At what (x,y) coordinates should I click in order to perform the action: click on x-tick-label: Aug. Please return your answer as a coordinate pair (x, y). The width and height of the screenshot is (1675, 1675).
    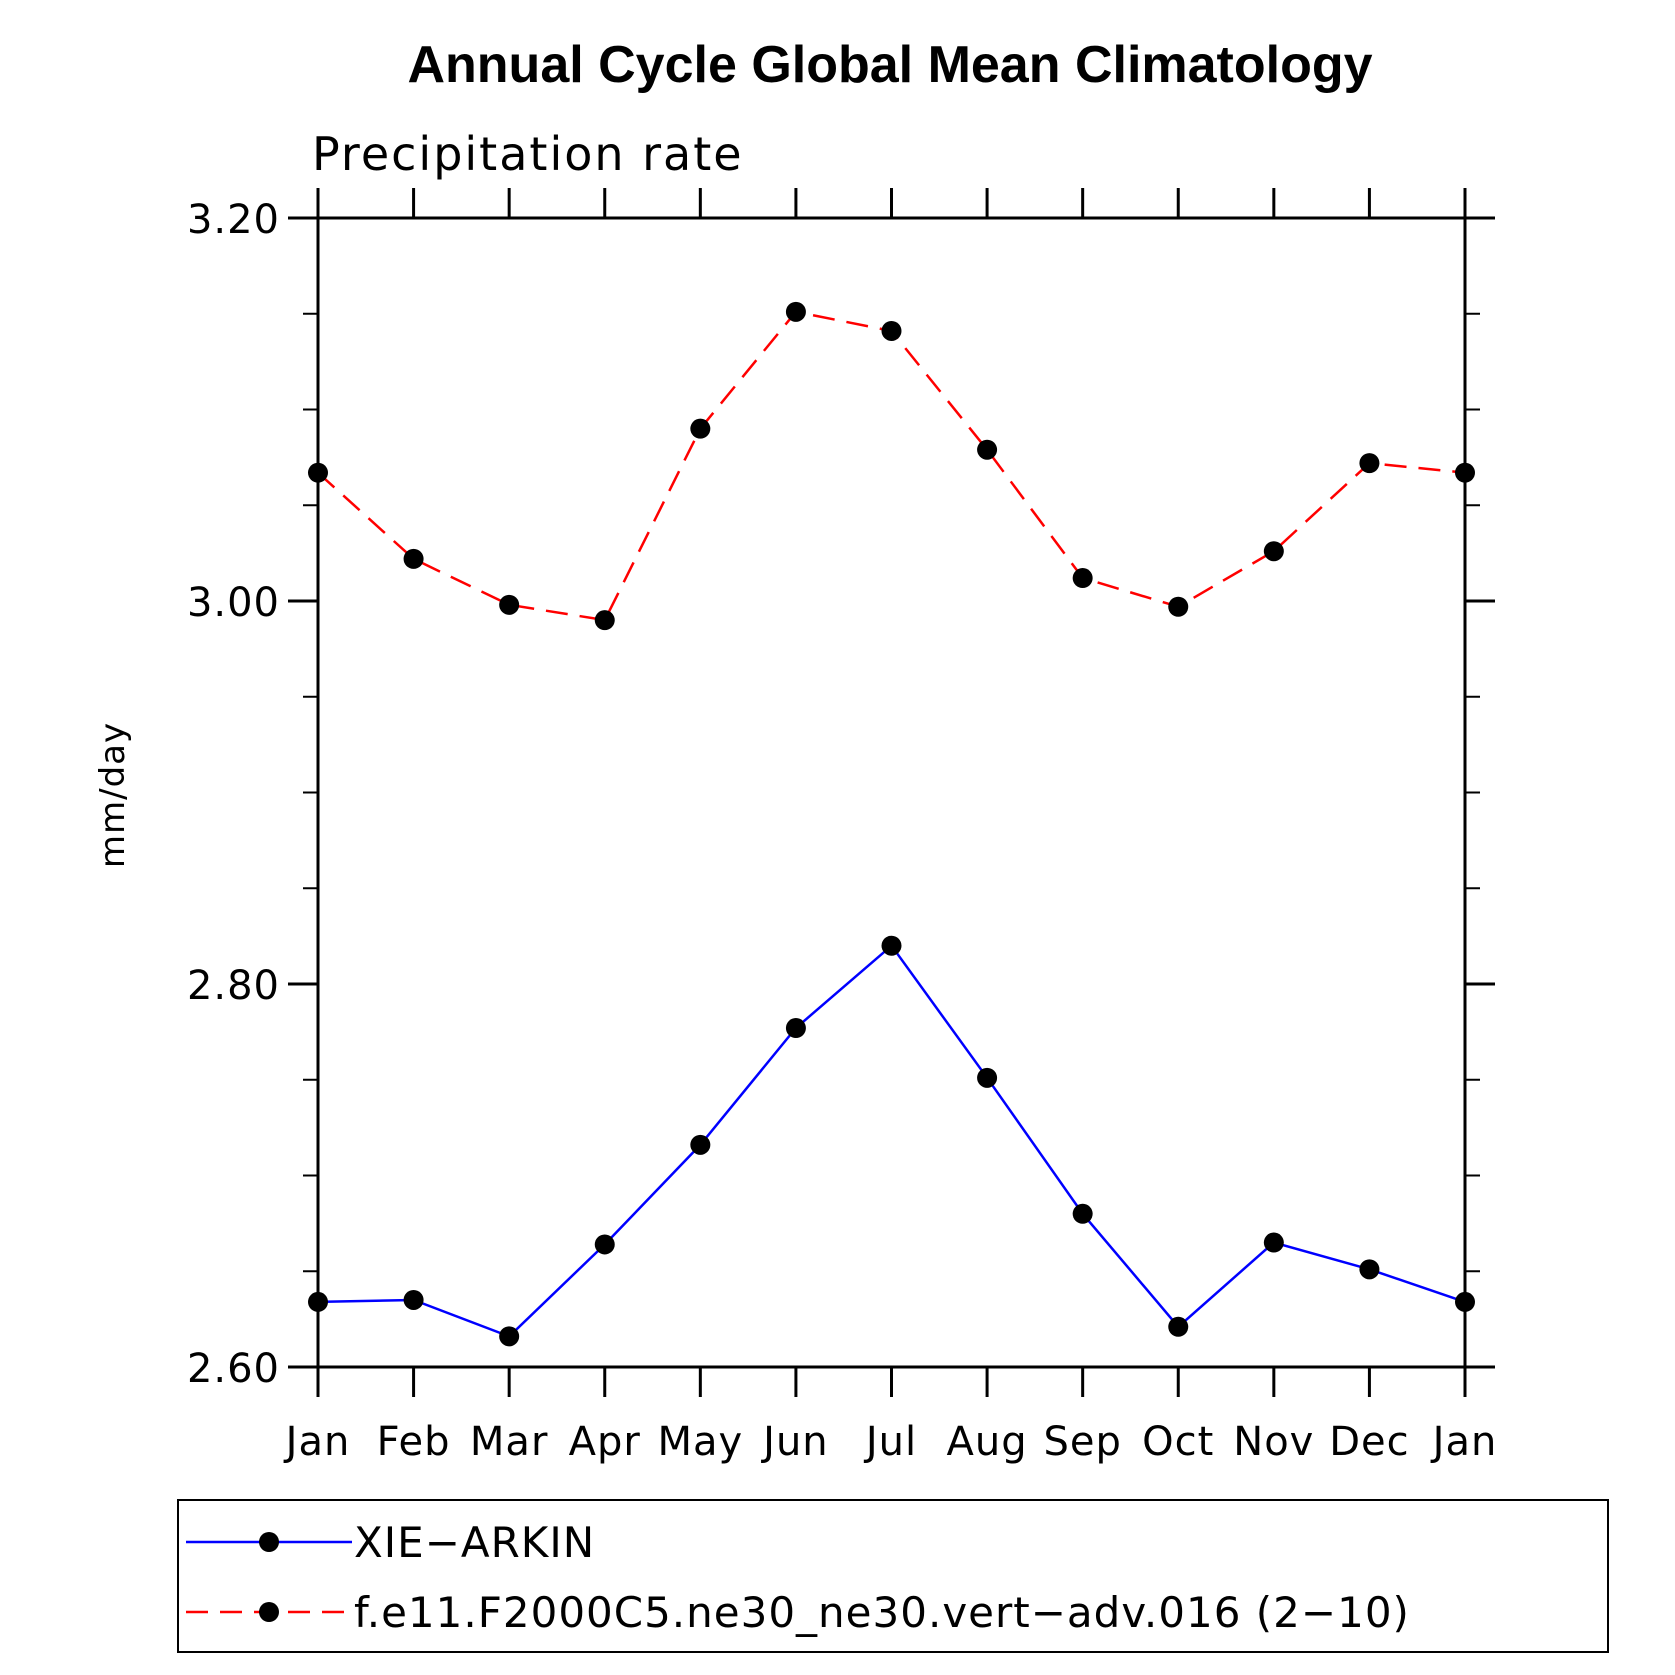
    Looking at the image, I should click on (987, 1442).